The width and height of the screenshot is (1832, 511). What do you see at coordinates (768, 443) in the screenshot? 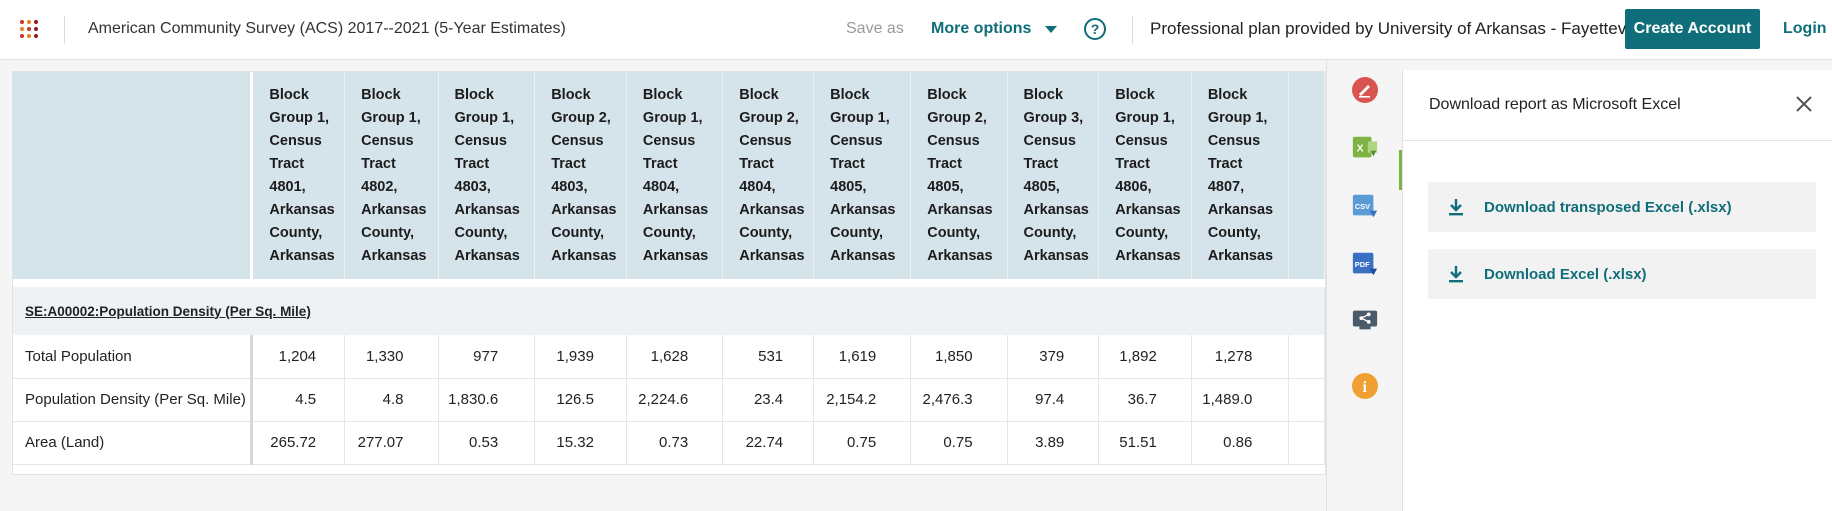
I see `table-cell: 22.74` at bounding box center [768, 443].